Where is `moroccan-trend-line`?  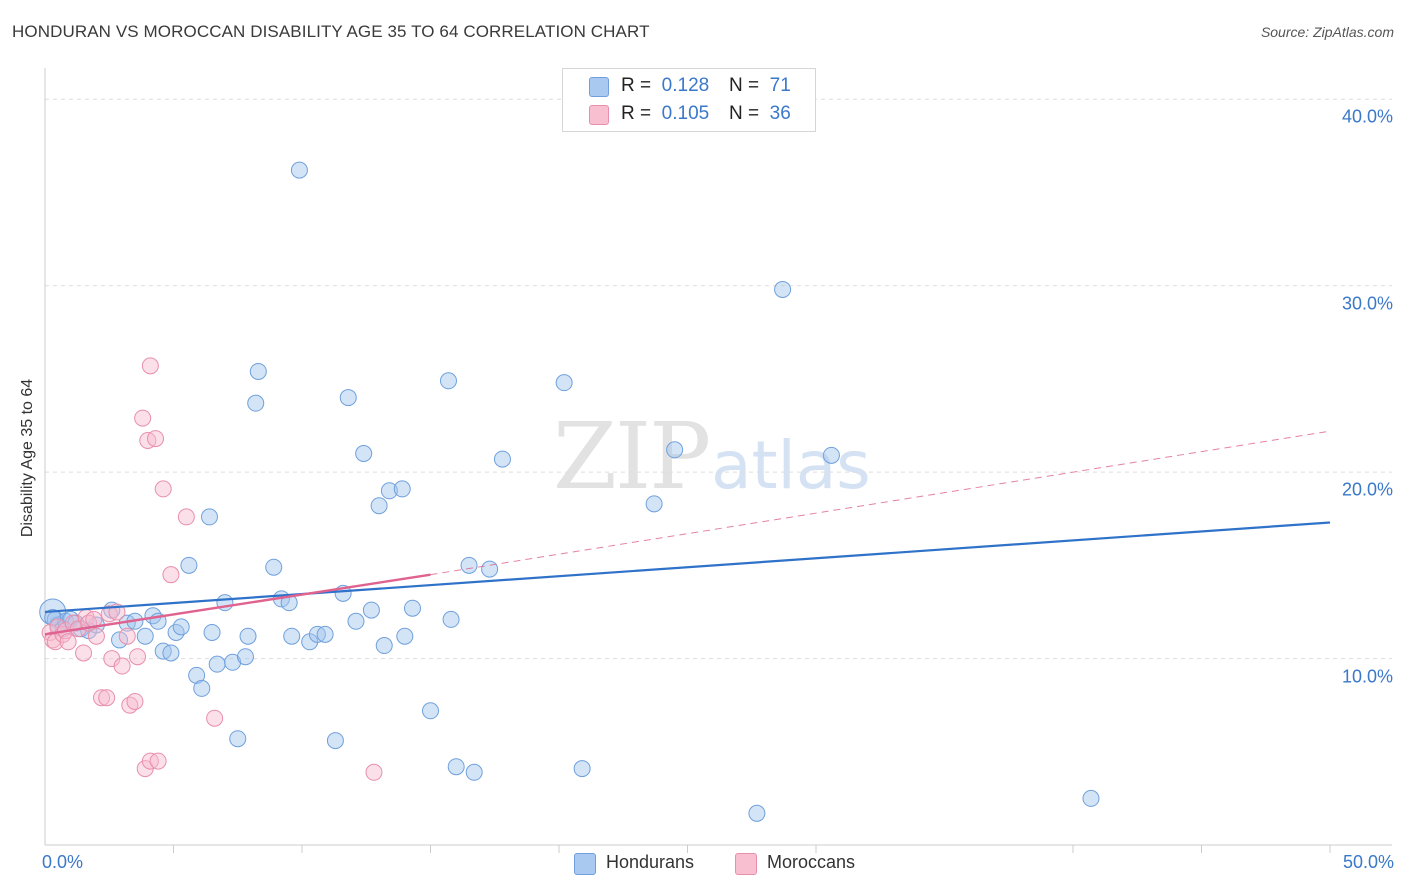 moroccan-trend-line is located at coordinates (237, 604).